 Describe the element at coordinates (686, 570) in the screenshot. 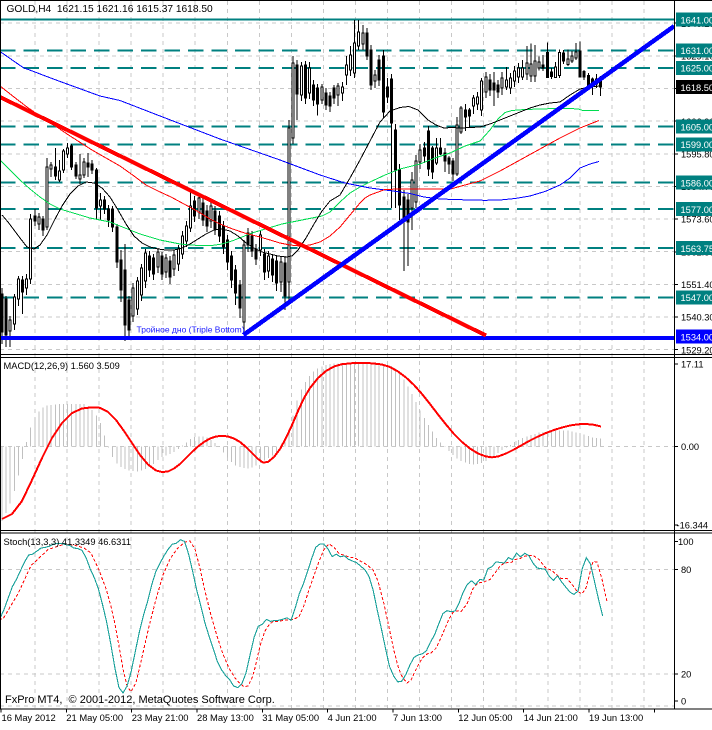

I see `svg-text: 80` at that location.